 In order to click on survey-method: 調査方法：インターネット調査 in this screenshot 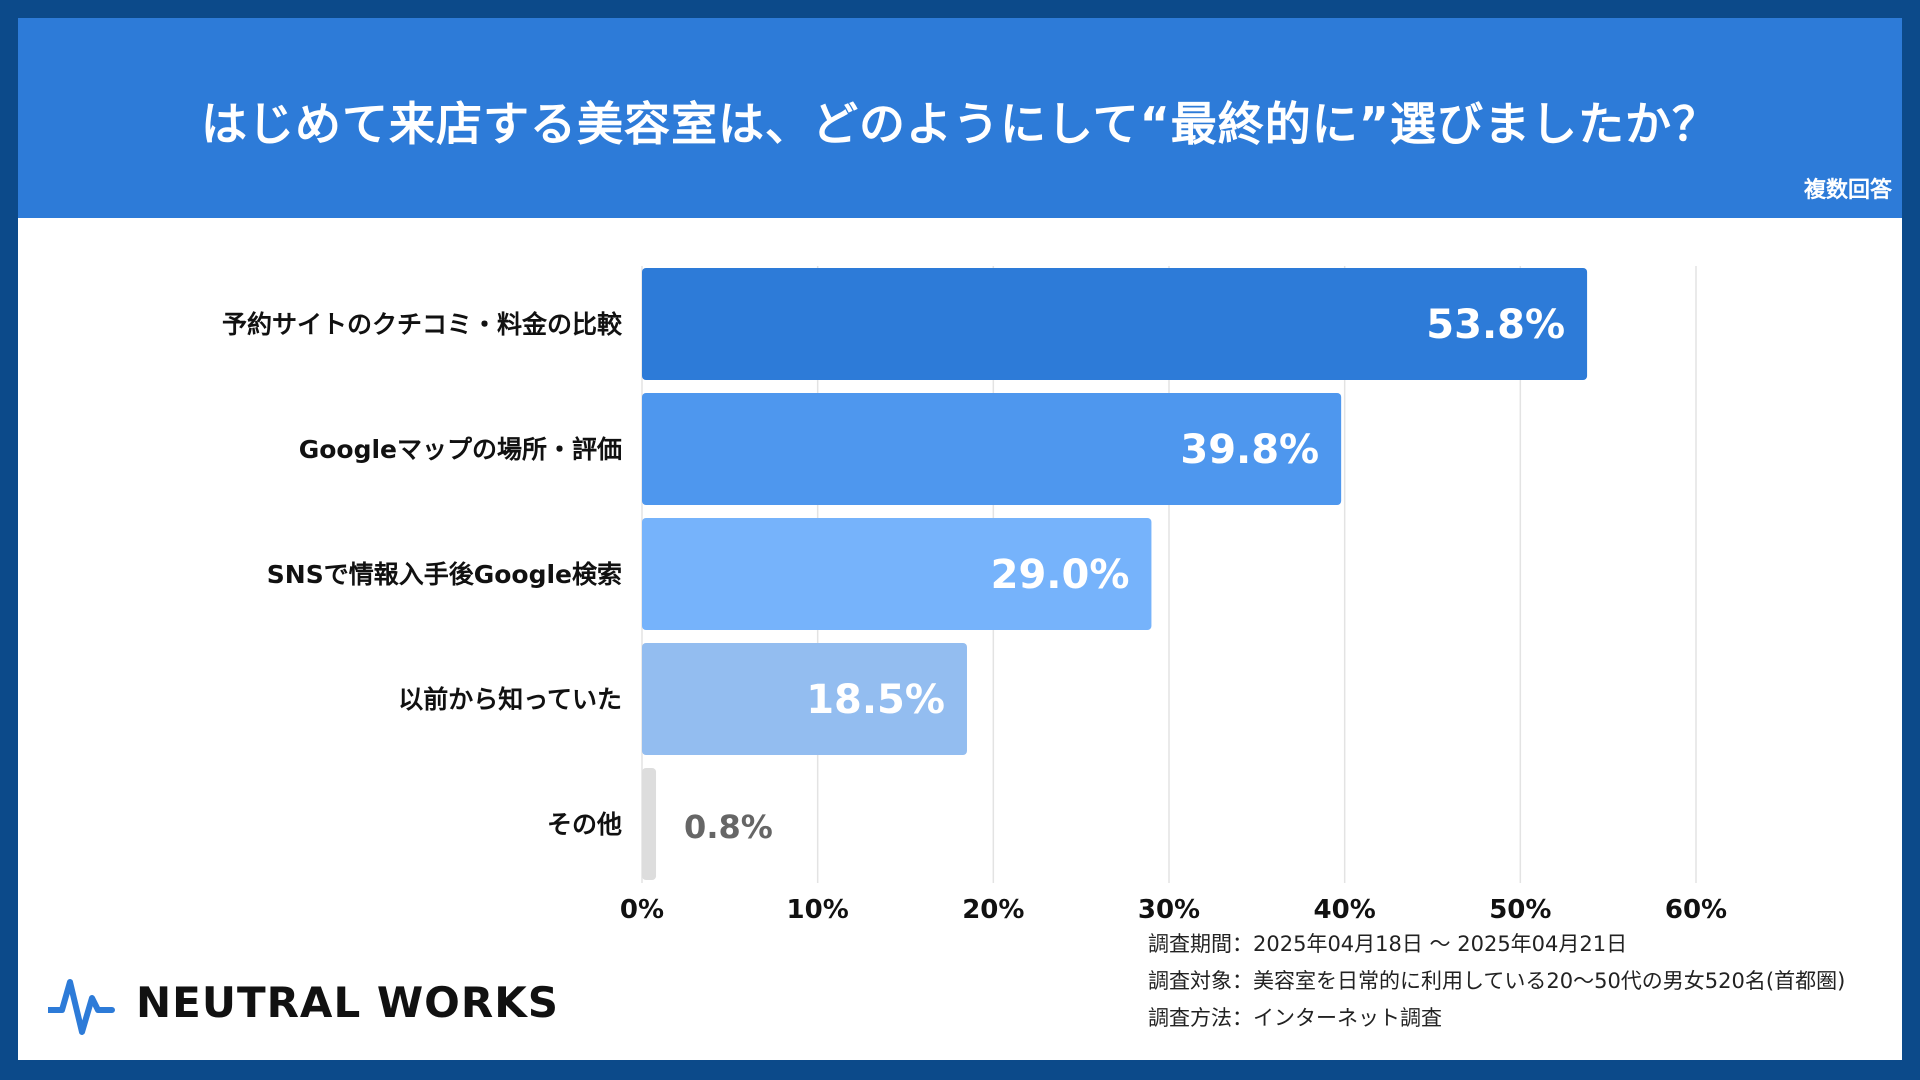, I will do `click(1295, 1018)`.